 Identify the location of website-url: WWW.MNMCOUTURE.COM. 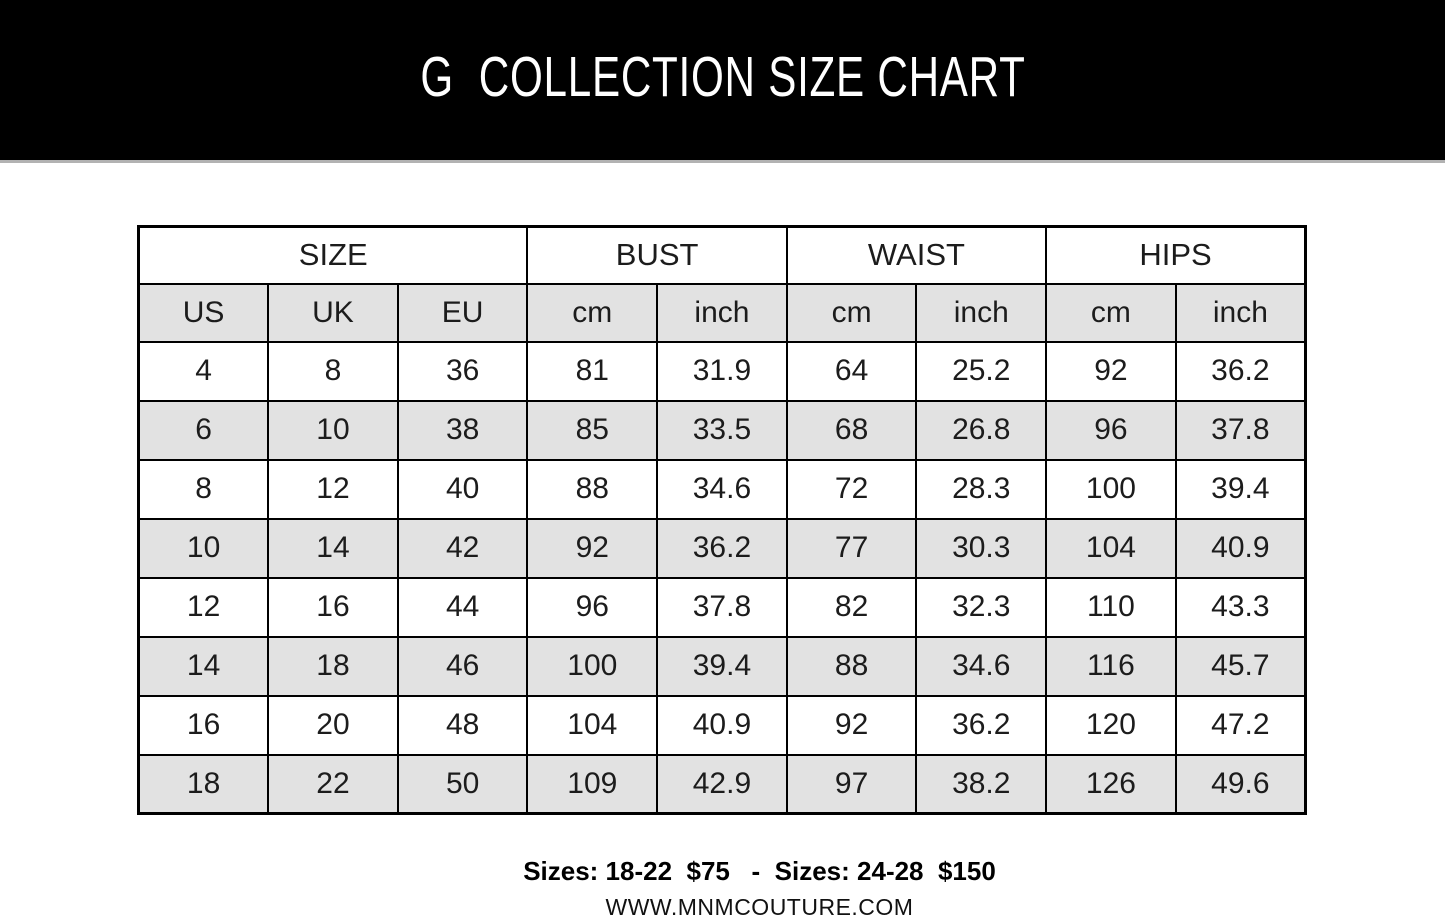
(759, 907).